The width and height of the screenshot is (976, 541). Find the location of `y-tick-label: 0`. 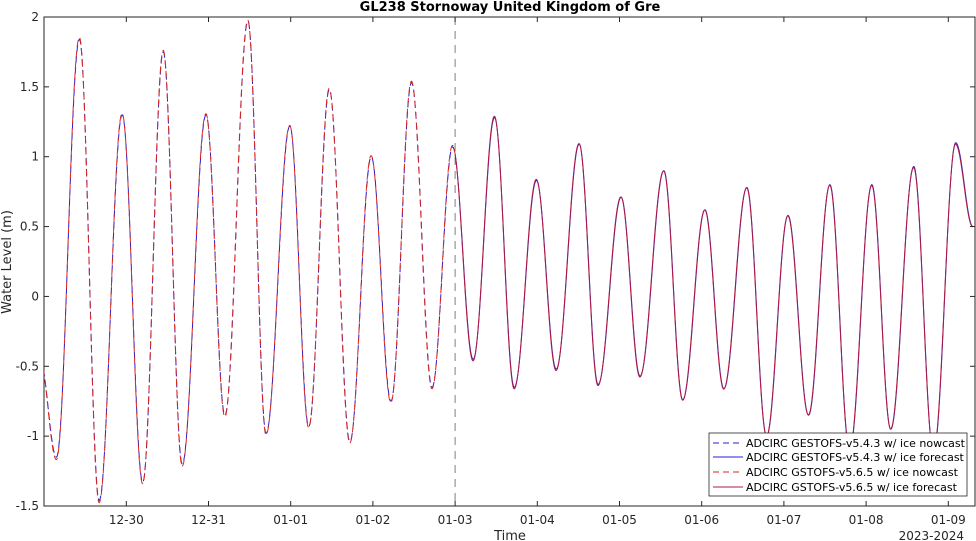

y-tick-label: 0 is located at coordinates (35, 296).